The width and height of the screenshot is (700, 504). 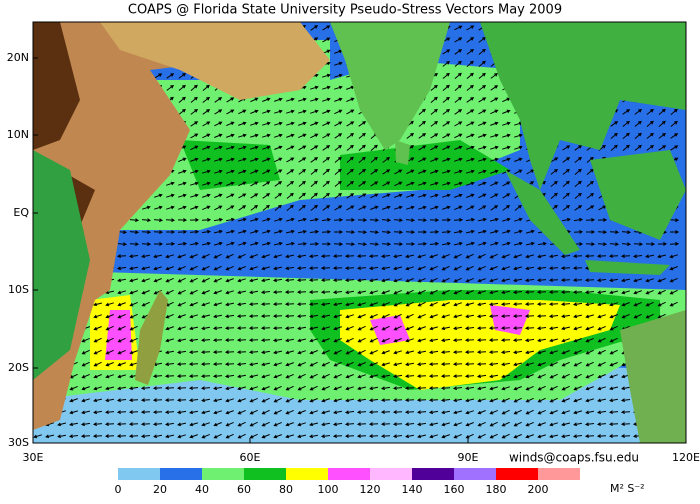 What do you see at coordinates (18, 57) in the screenshot?
I see `lat-label: 20N` at bounding box center [18, 57].